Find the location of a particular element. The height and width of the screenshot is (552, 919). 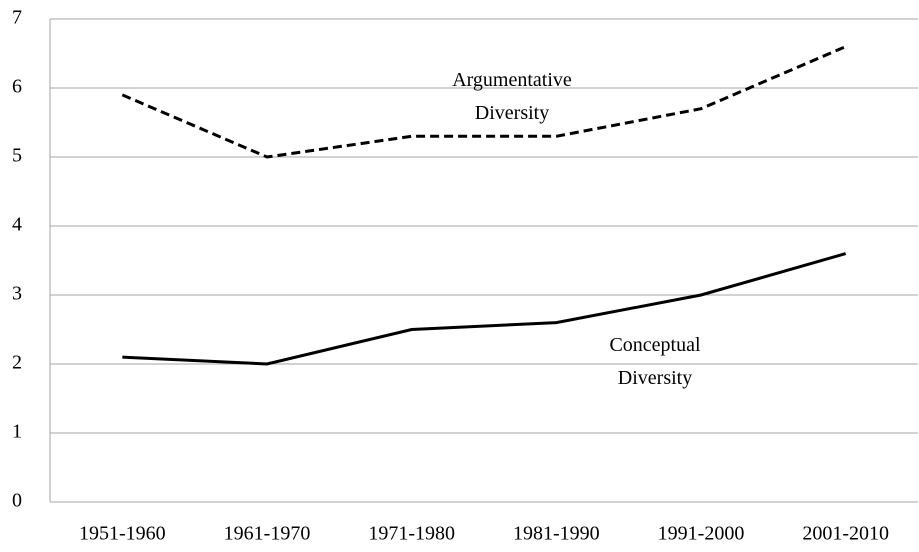

y-tick-label: 4 is located at coordinates (17, 225).